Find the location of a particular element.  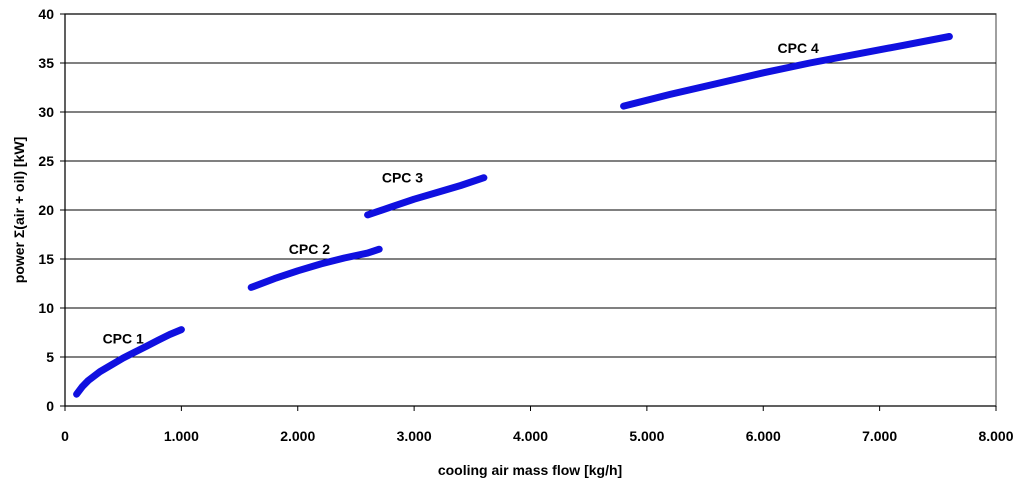

y-tick-label: 40 is located at coordinates (46, 14).